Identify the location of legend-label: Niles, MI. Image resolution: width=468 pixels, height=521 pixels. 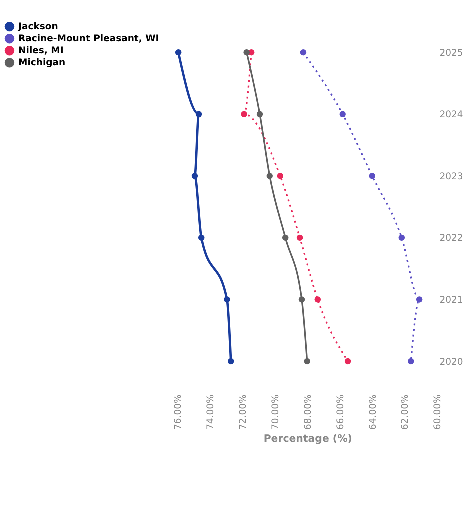
(41, 51).